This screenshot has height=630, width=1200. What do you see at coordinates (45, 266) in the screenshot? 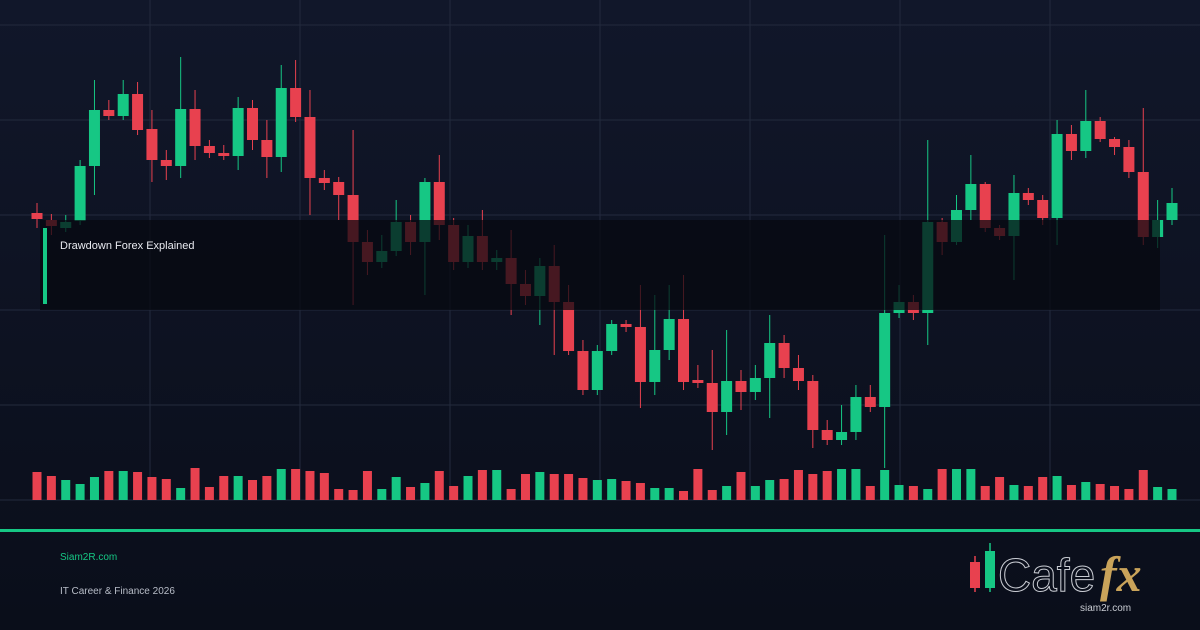
I see `title-accent` at bounding box center [45, 266].